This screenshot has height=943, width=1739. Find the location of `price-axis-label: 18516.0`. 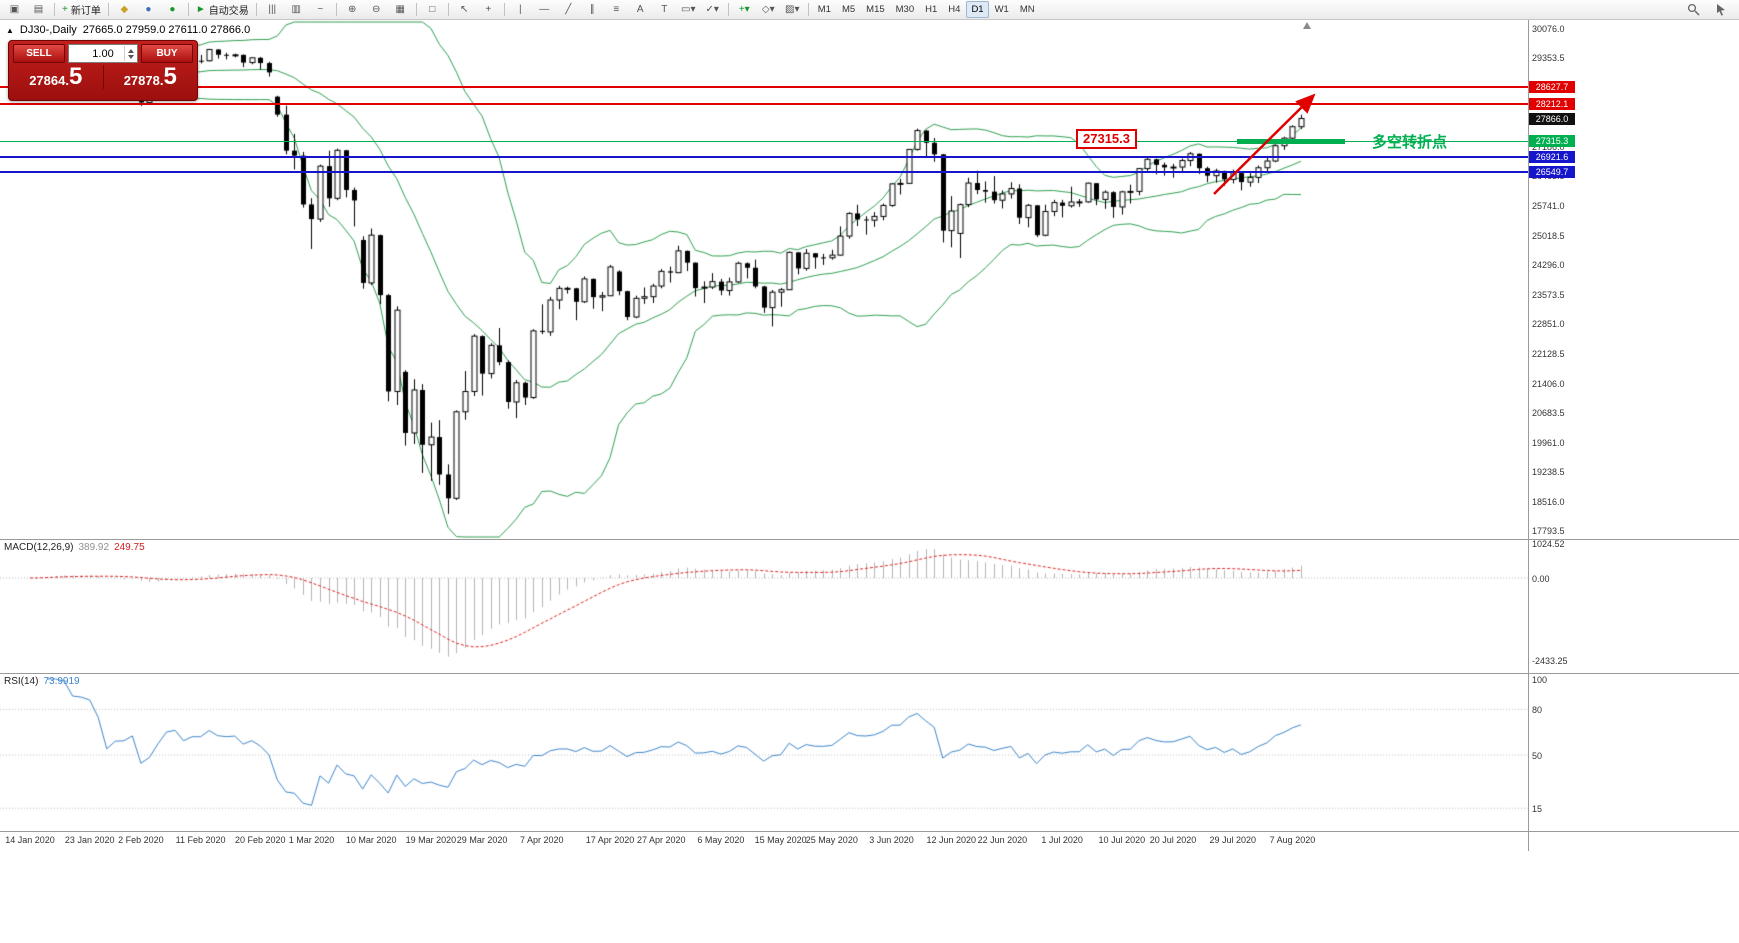

price-axis-label: 18516.0 is located at coordinates (1548, 501).